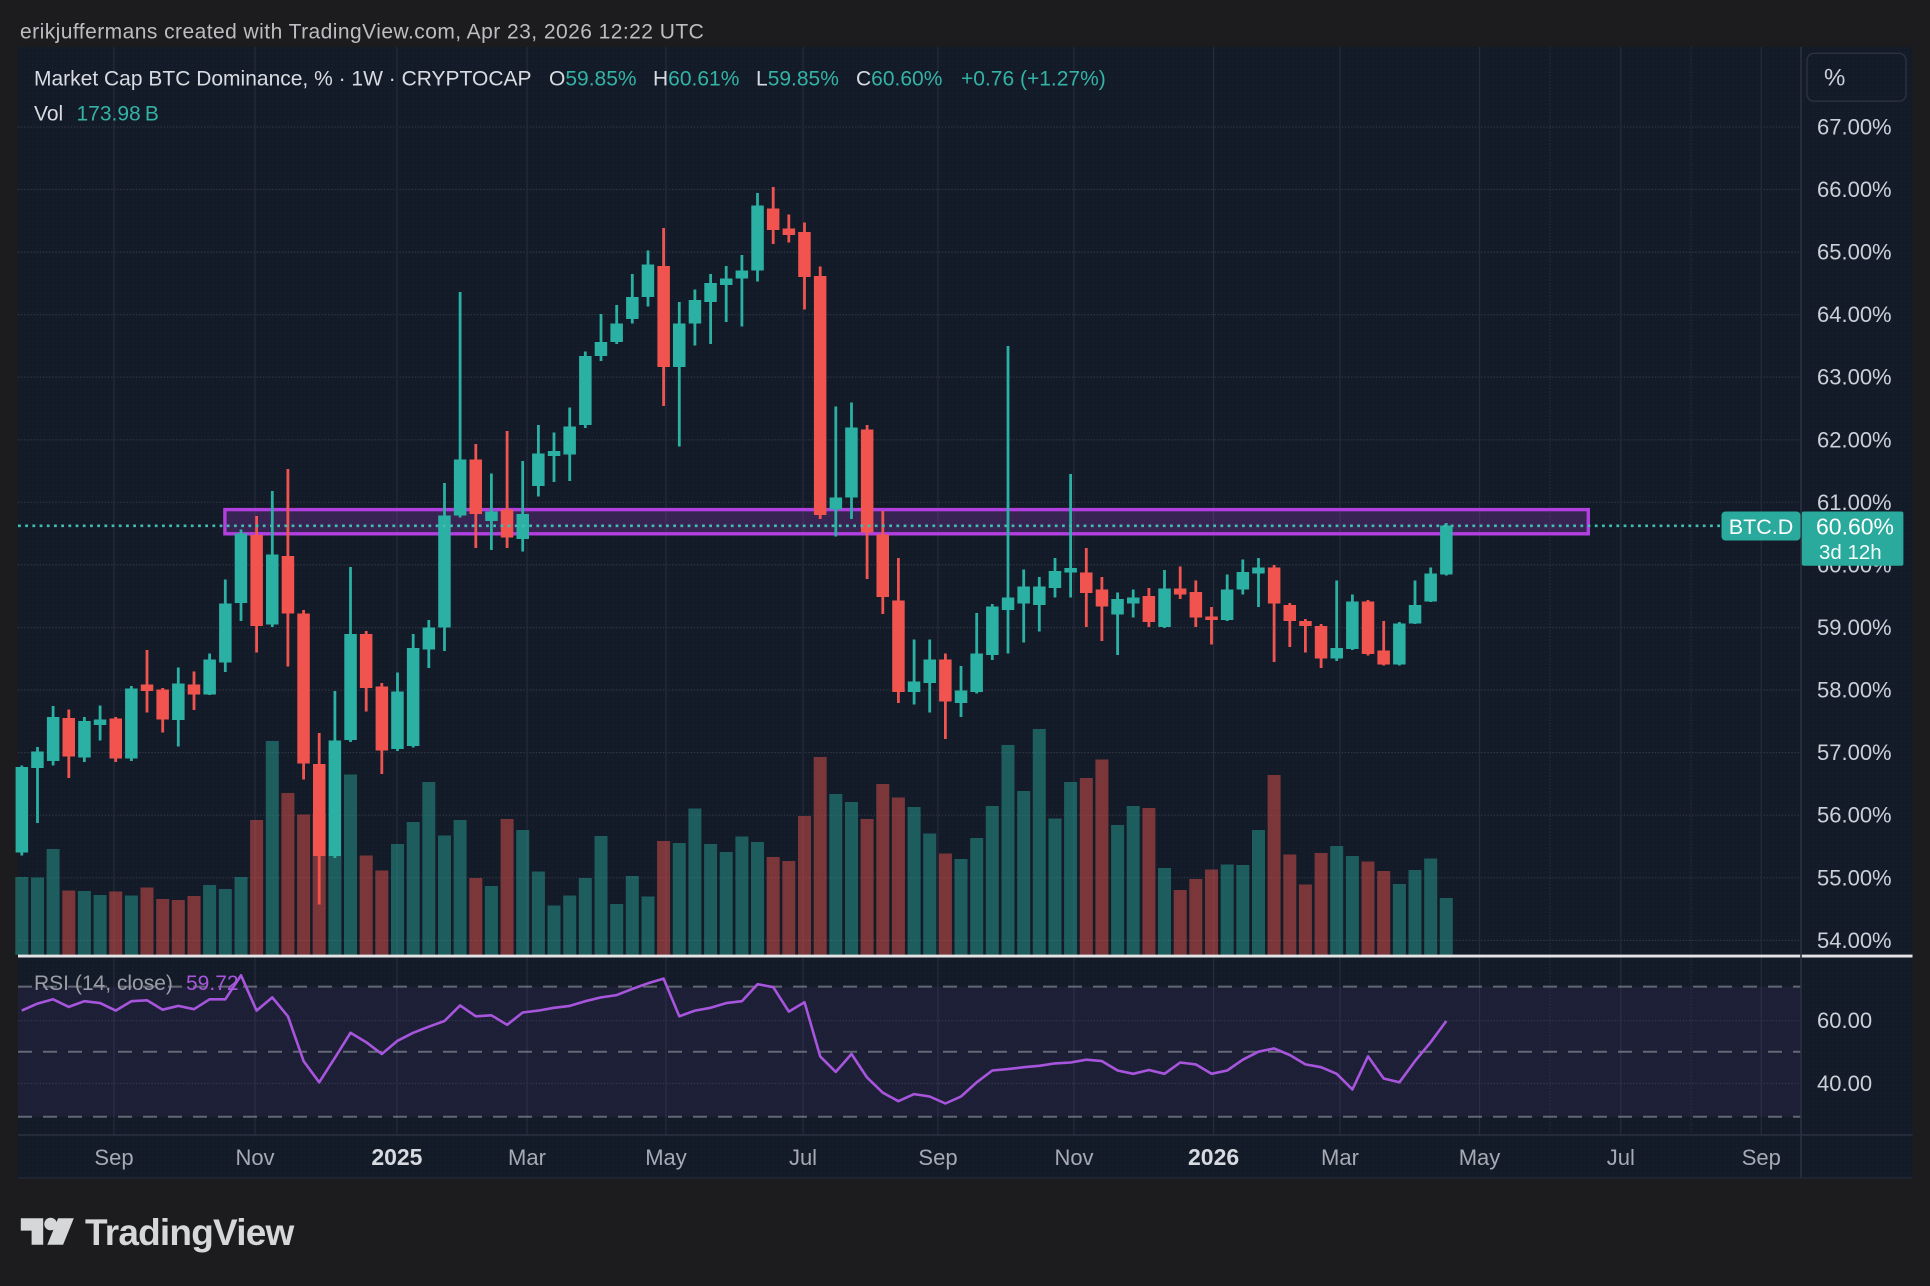  What do you see at coordinates (48, 114) in the screenshot?
I see `svg-text: Vol` at bounding box center [48, 114].